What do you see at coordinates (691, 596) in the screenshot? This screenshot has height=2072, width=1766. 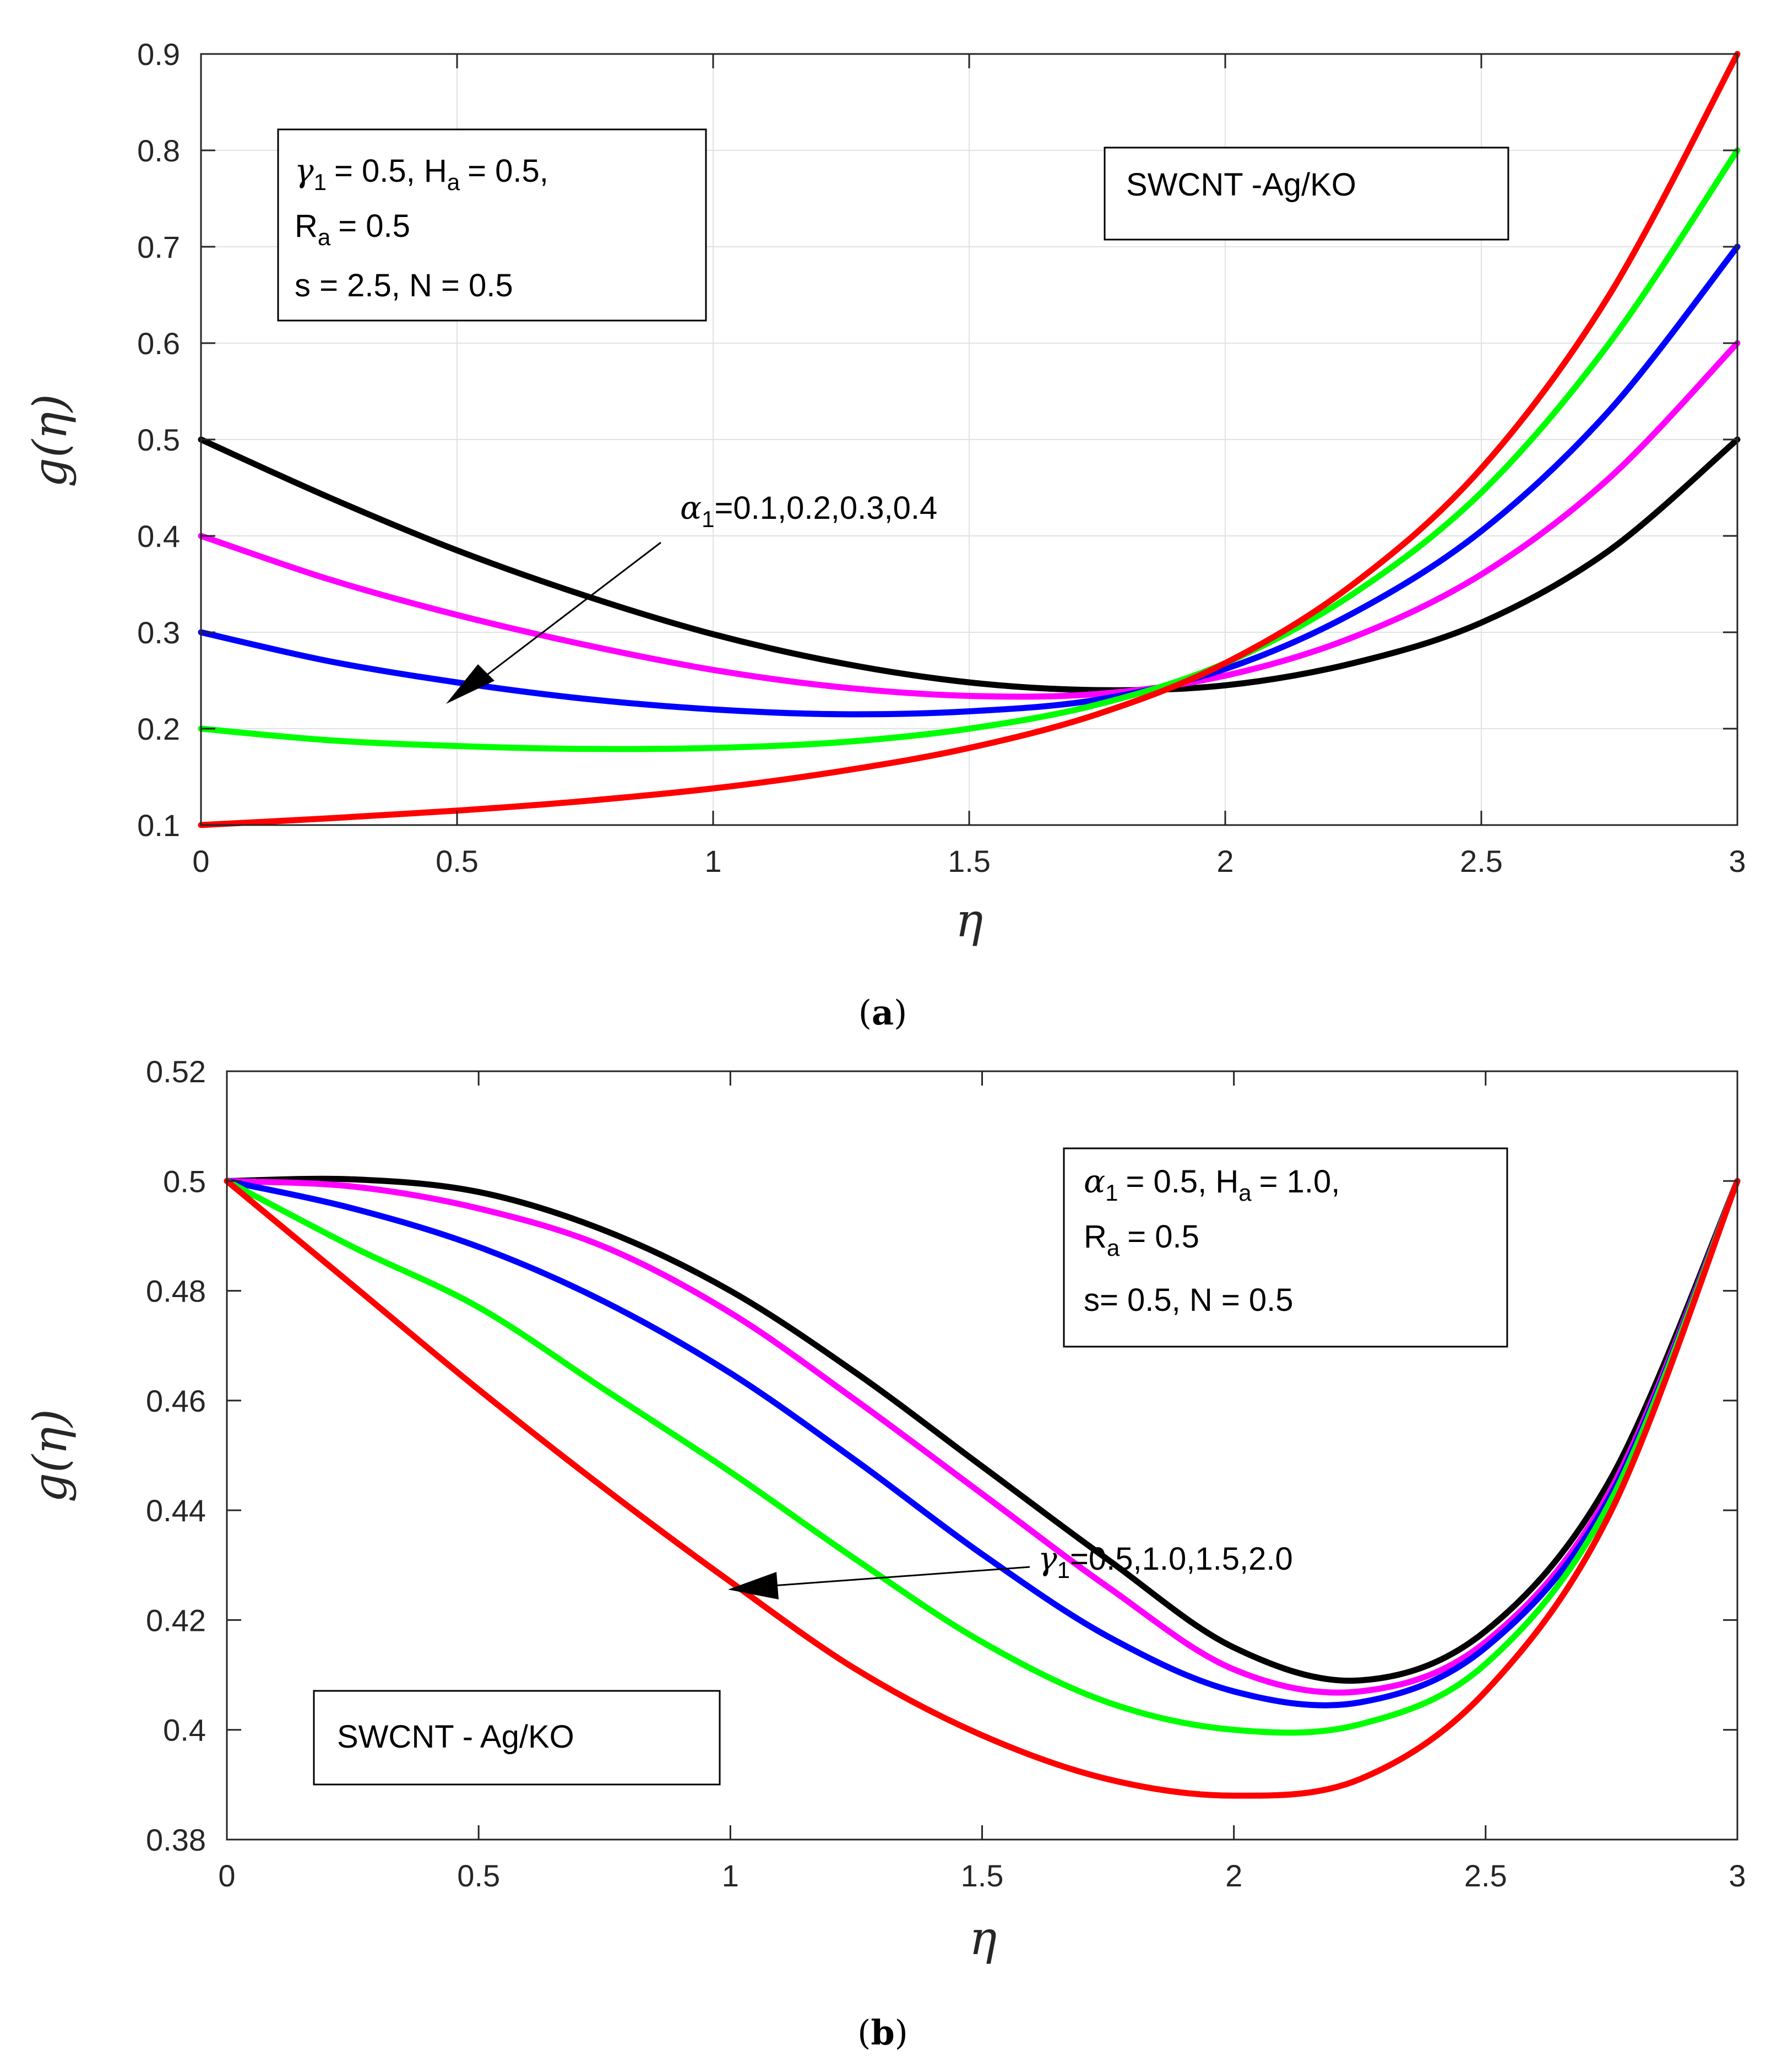 I see `annotation-a: α1=0.1,0.2,0.3,0.4` at bounding box center [691, 596].